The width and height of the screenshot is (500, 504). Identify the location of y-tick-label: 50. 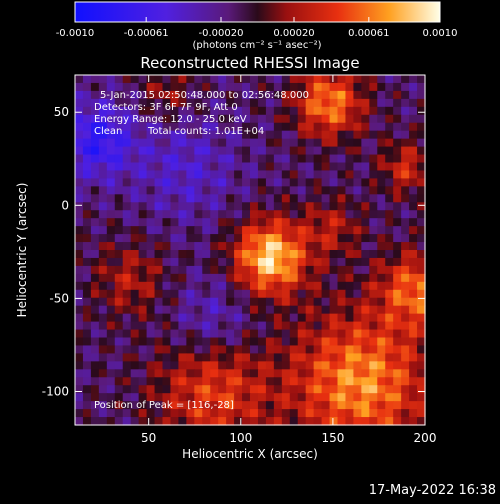
(61, 112).